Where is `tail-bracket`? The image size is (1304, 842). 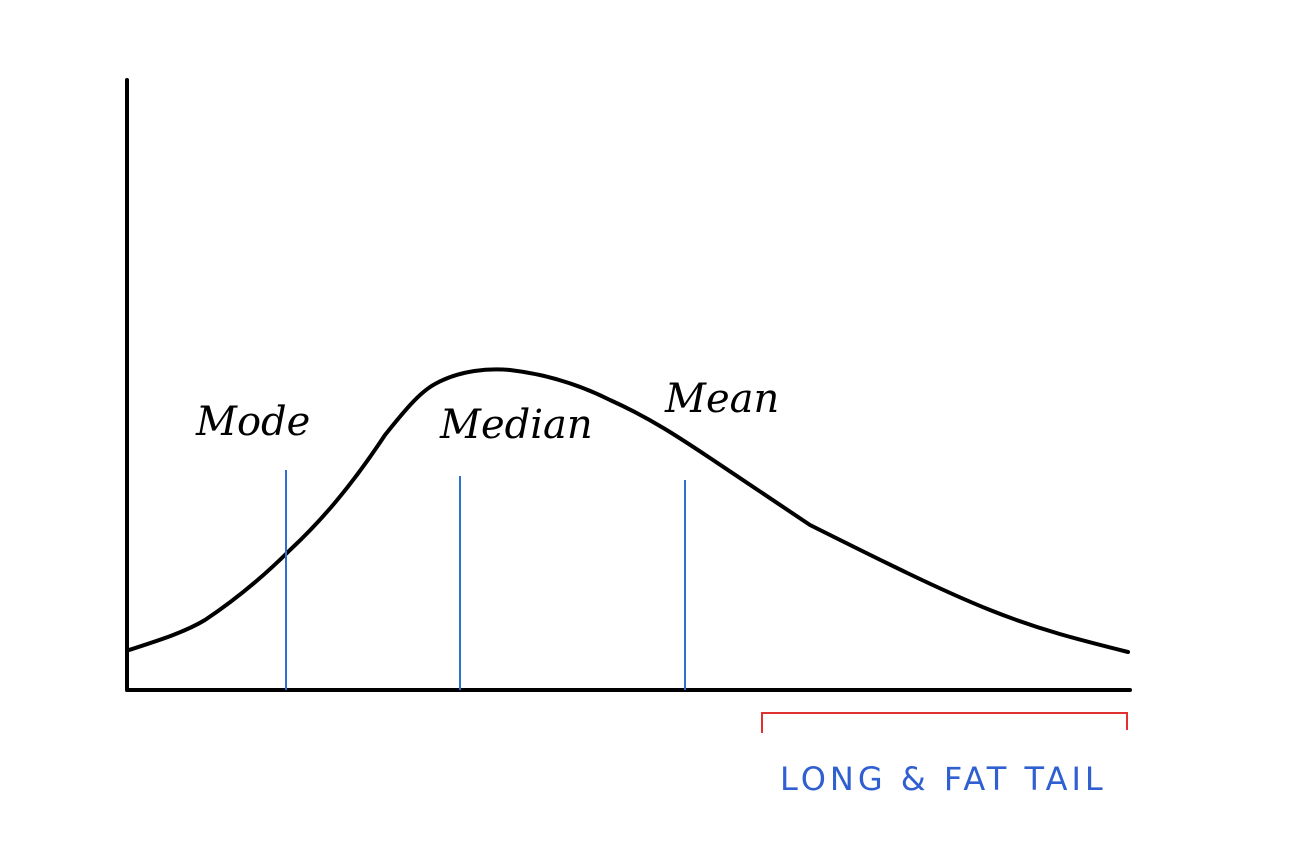 tail-bracket is located at coordinates (944, 722).